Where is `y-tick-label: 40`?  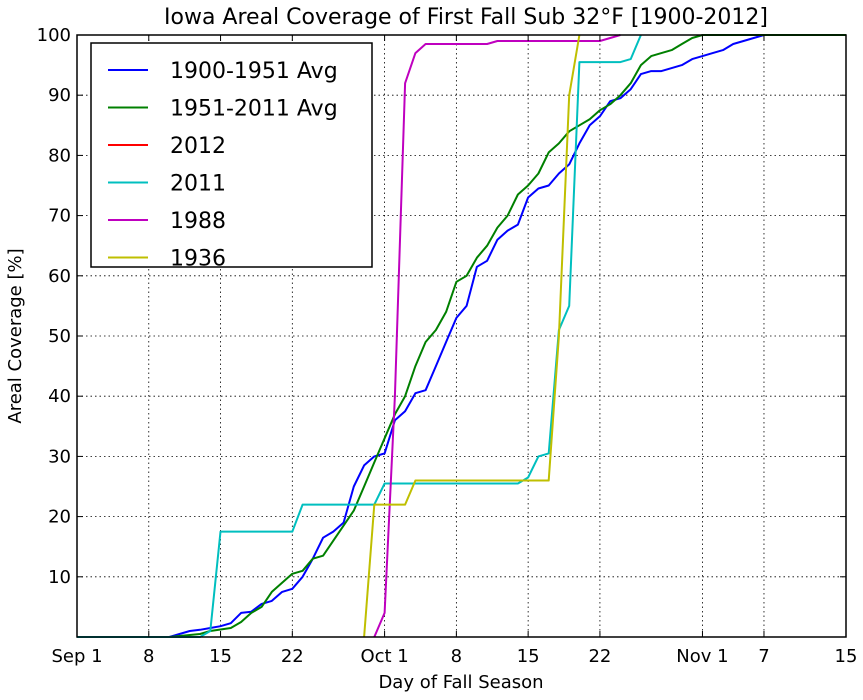 y-tick-label: 40 is located at coordinates (59, 396).